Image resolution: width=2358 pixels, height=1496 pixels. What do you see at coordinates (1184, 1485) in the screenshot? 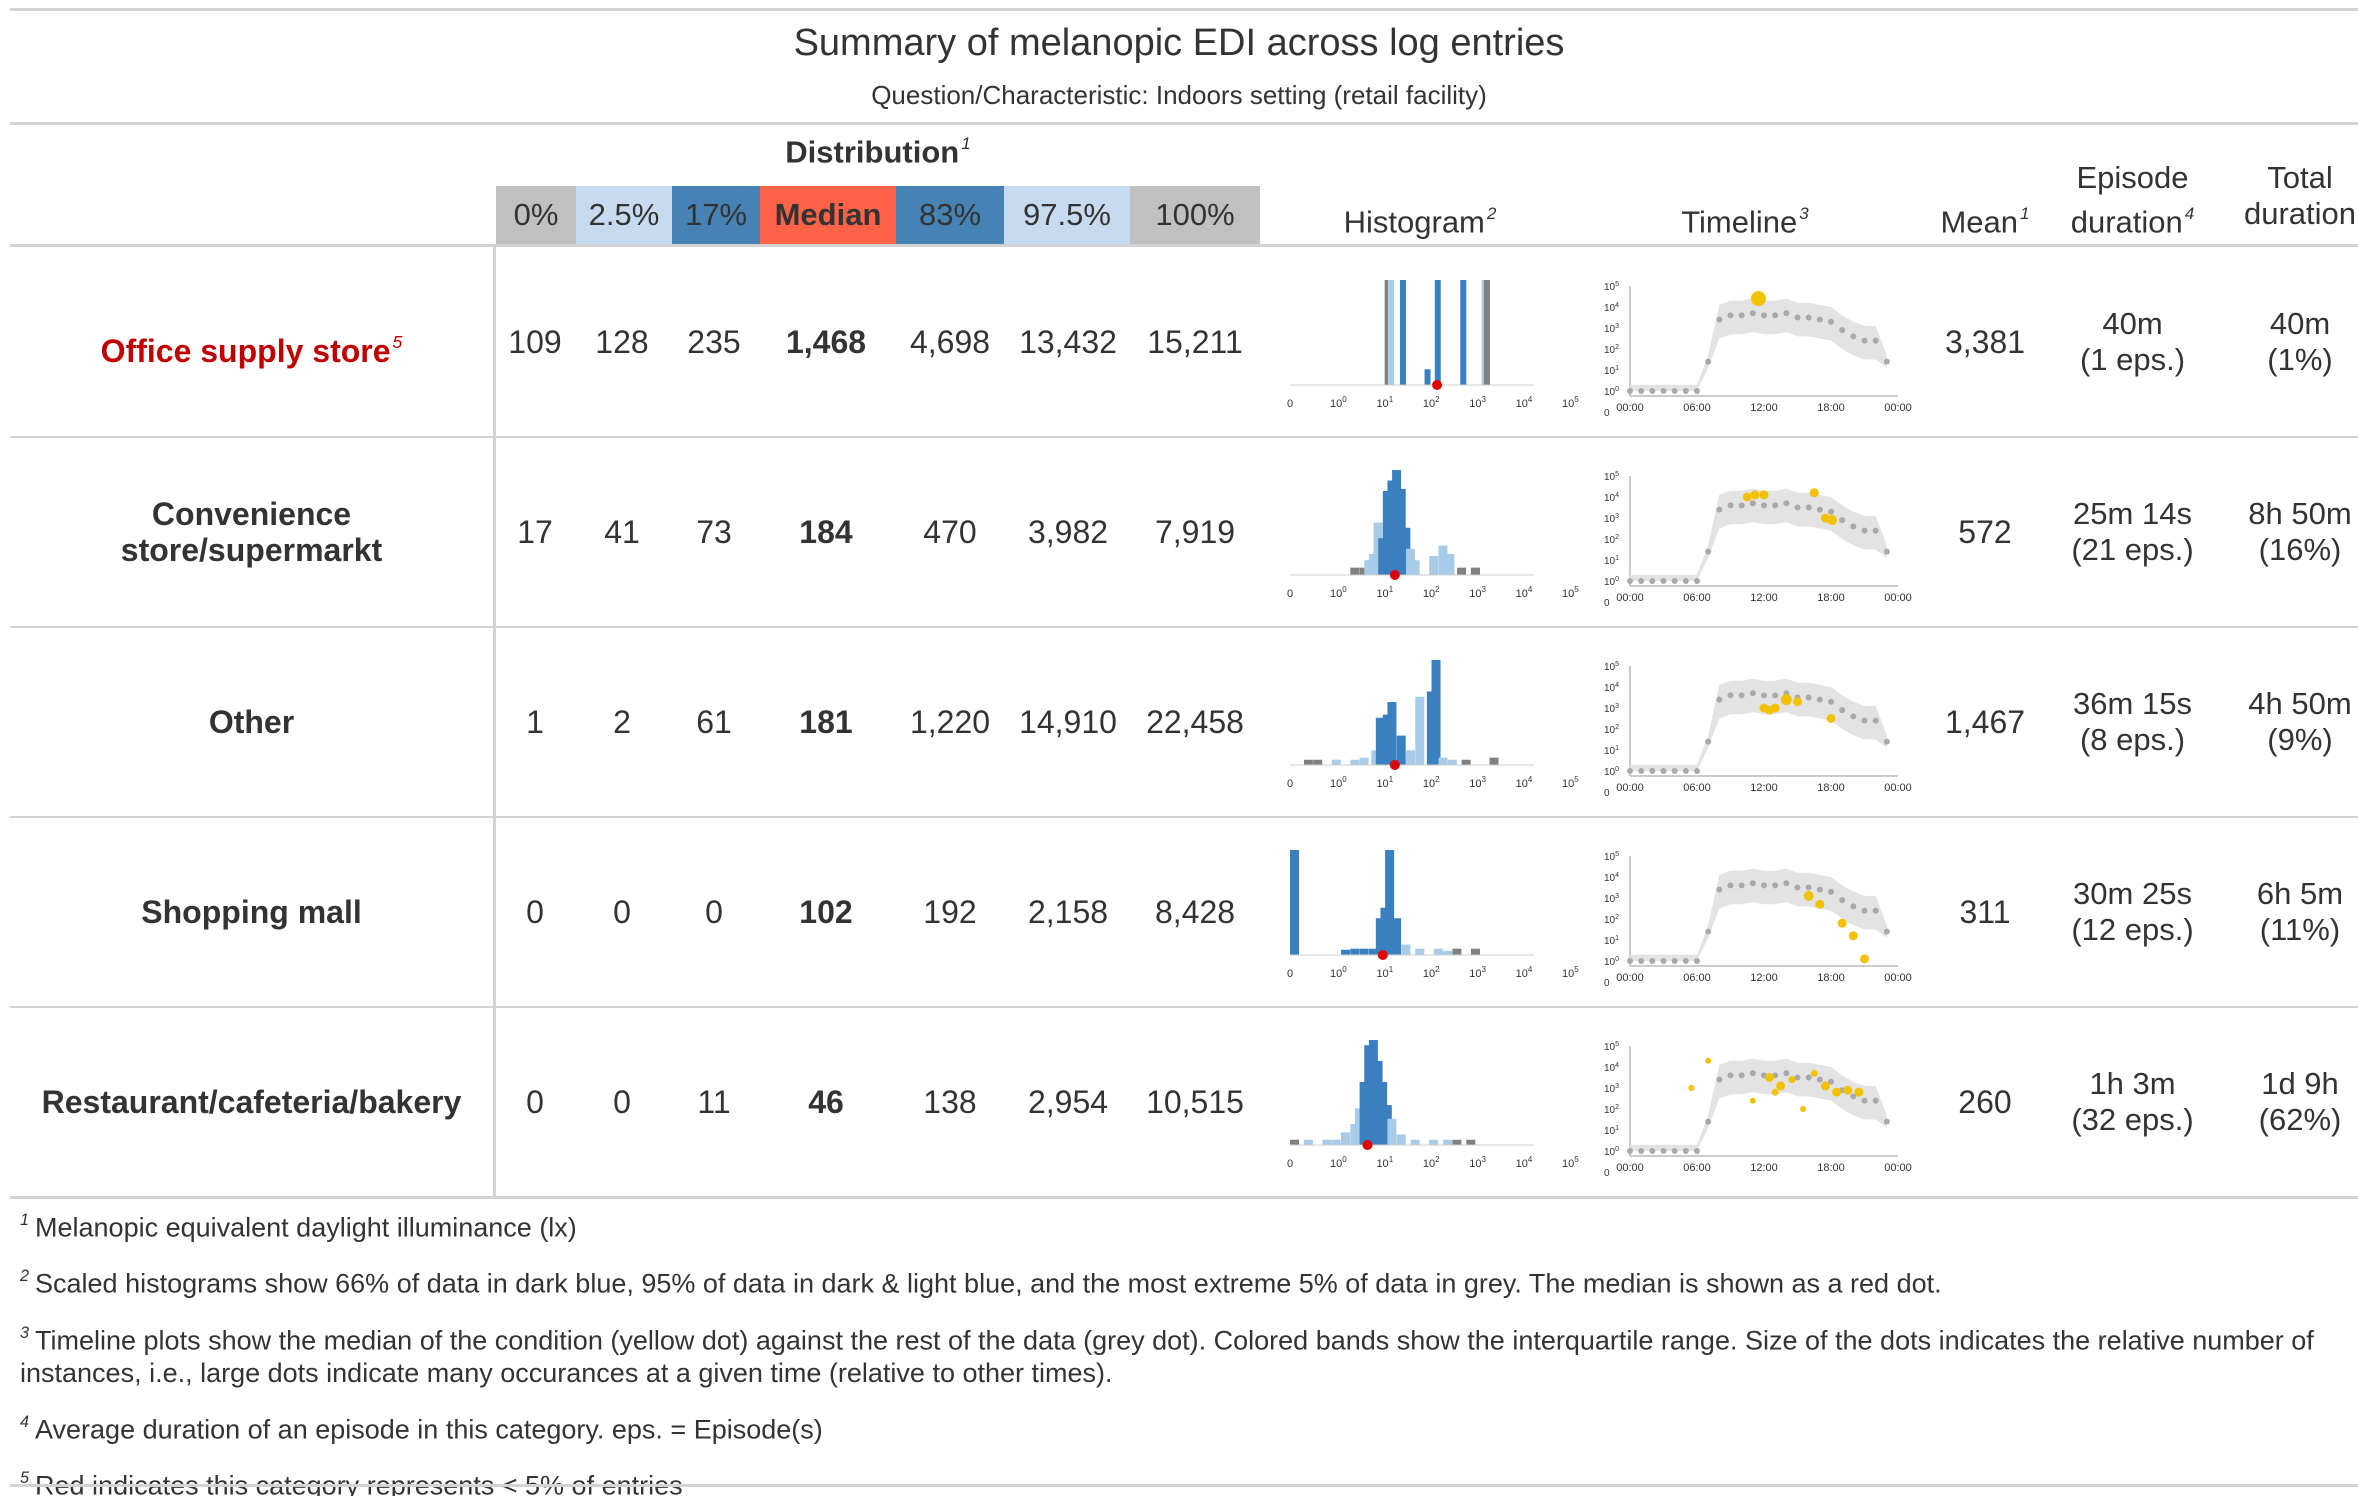
I see `bottom-rule` at bounding box center [1184, 1485].